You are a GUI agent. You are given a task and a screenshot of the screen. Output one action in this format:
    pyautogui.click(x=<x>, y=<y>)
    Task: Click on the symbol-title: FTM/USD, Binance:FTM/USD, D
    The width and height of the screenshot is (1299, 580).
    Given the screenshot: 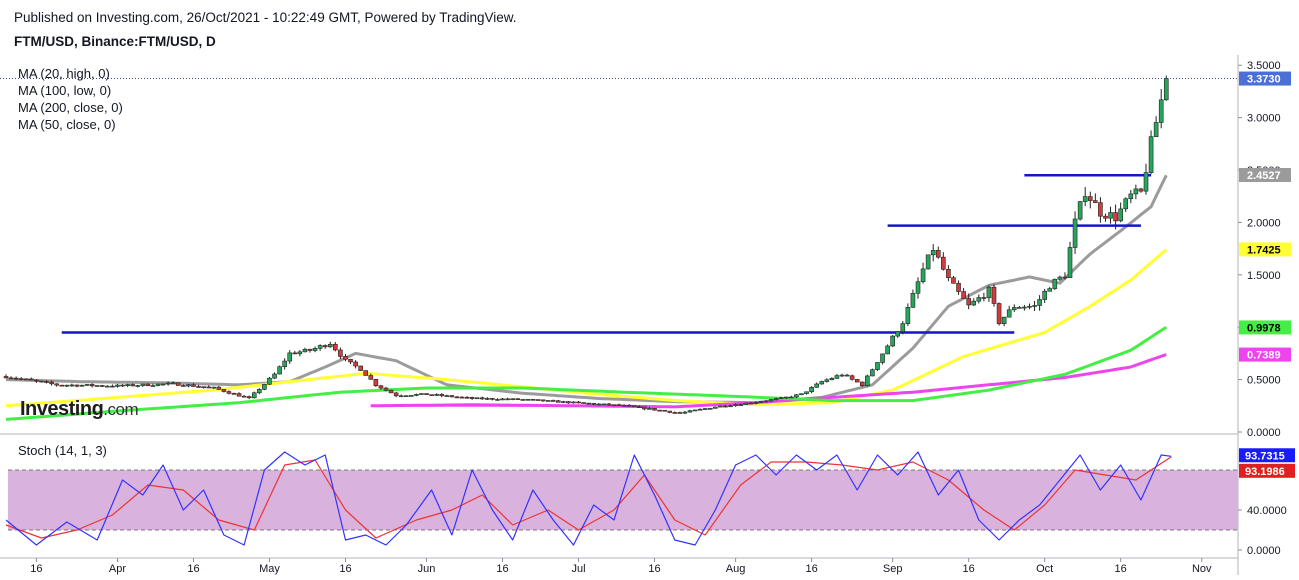 What is the action you would take?
    pyautogui.click(x=115, y=41)
    